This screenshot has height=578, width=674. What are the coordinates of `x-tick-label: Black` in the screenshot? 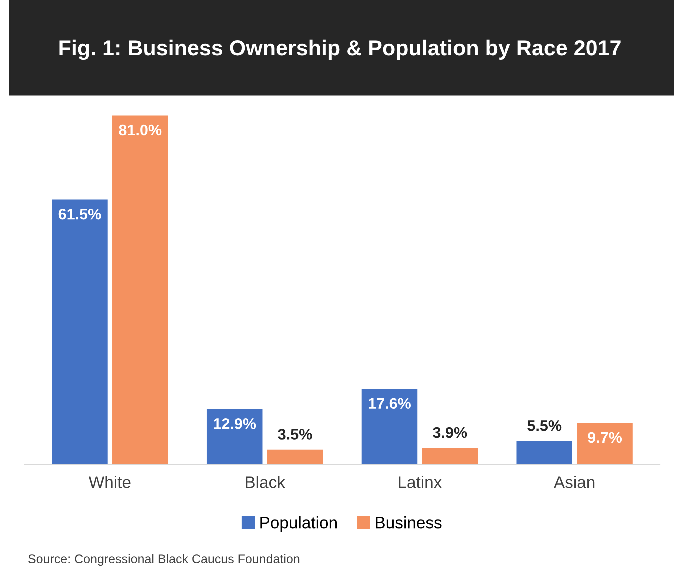 It's located at (266, 482).